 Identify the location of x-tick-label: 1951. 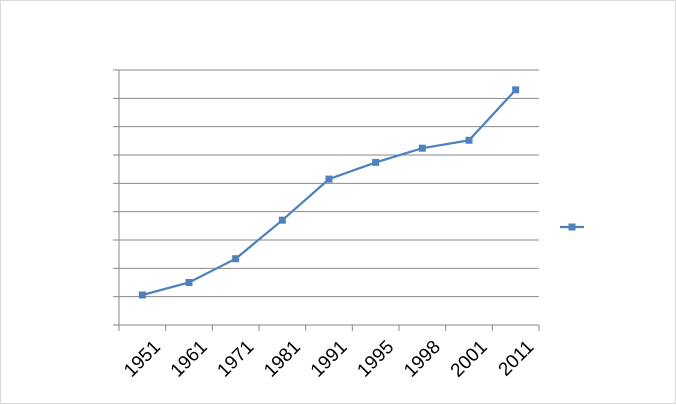
(142, 359).